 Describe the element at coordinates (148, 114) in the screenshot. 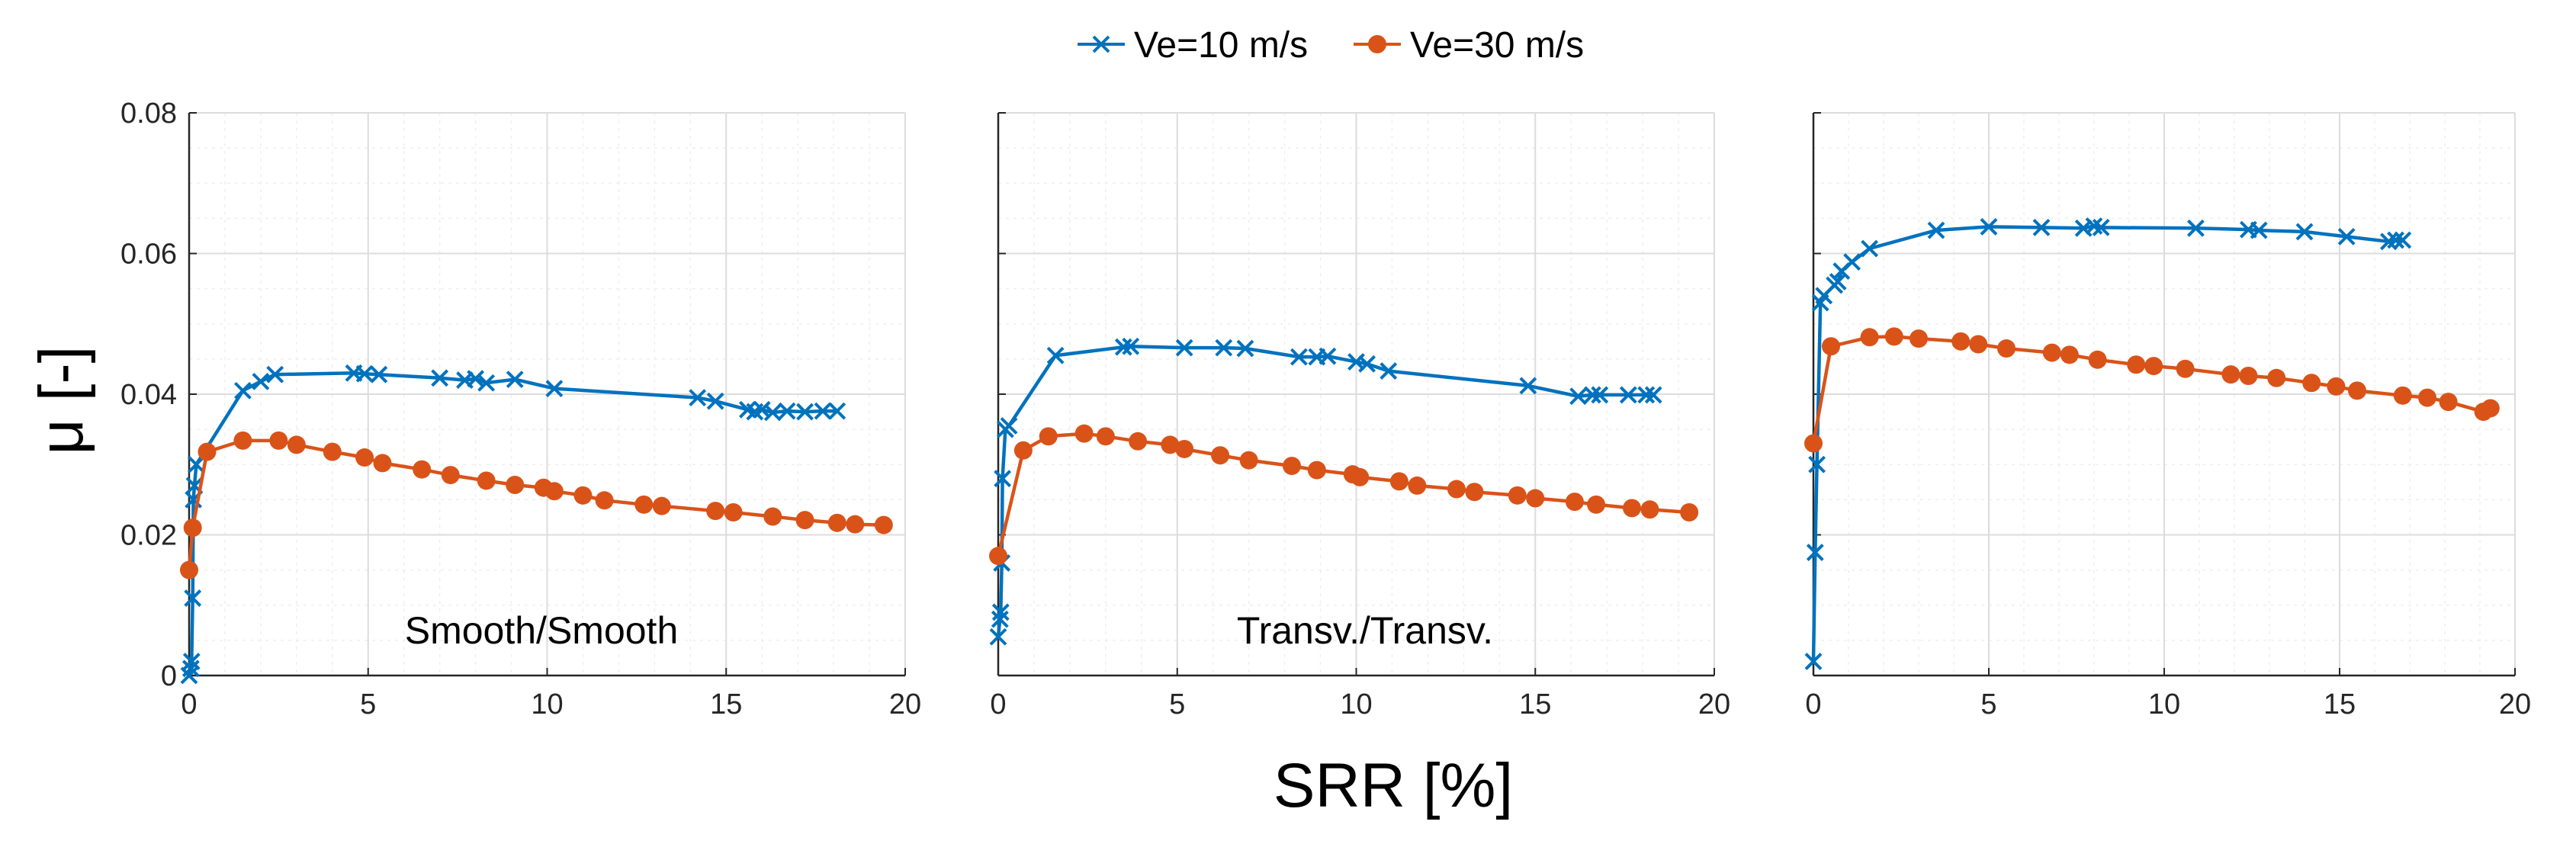

I see `y-tick-label: 0.08` at that location.